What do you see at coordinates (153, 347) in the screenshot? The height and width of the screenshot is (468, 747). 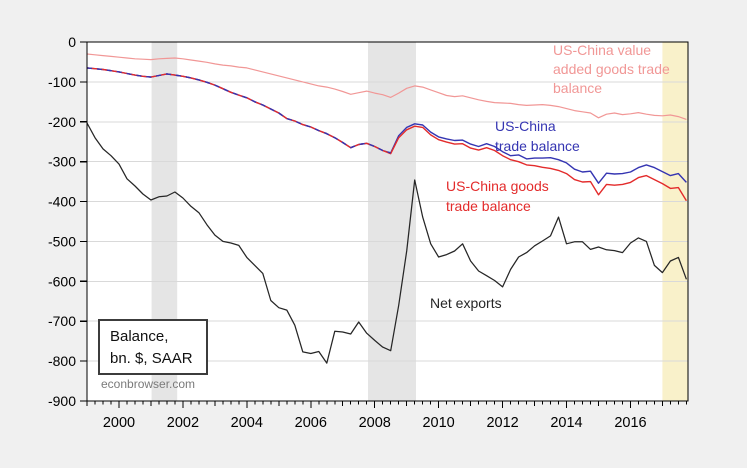 I see `legend-box: Balance, bn. $, SAAR` at bounding box center [153, 347].